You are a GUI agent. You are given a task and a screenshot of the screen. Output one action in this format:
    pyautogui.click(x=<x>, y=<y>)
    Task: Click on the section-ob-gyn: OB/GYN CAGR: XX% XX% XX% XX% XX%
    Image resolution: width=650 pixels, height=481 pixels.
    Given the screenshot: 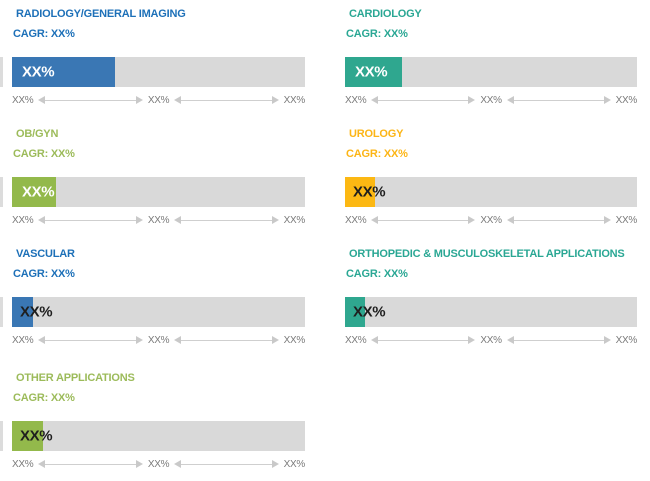 What is the action you would take?
    pyautogui.click(x=158, y=177)
    